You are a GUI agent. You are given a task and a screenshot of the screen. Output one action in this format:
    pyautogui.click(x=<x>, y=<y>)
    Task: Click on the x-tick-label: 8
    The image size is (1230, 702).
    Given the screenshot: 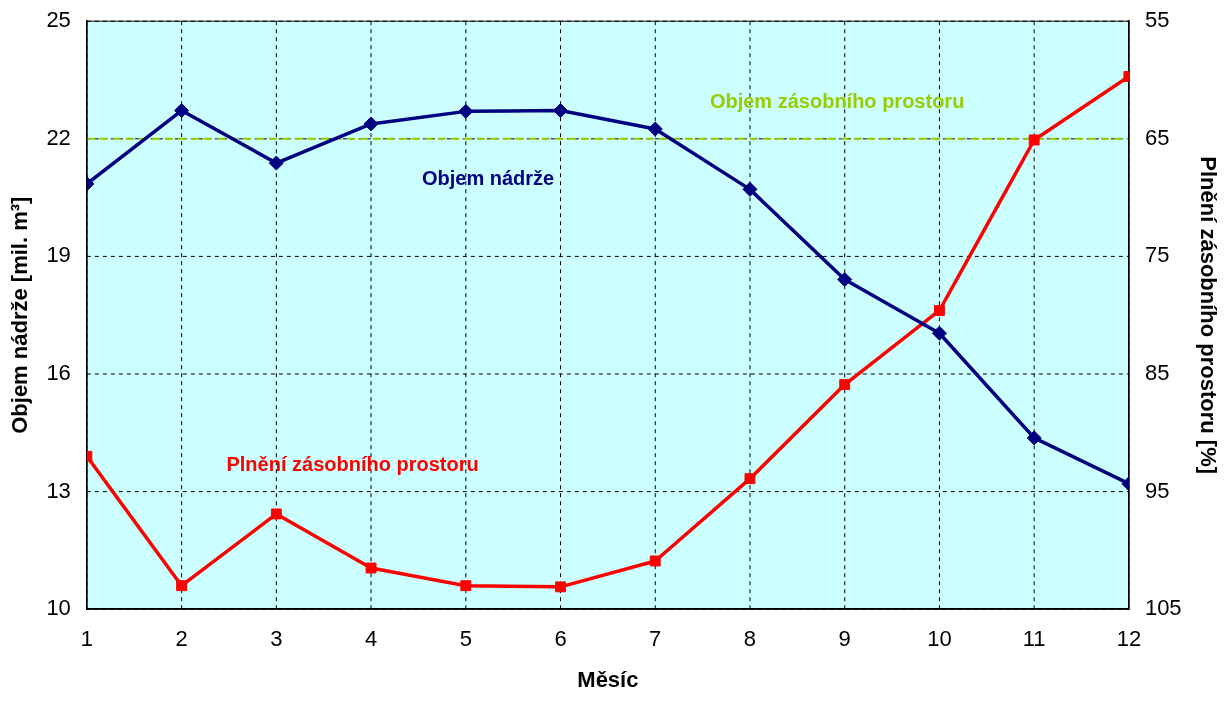 What is the action you would take?
    pyautogui.click(x=750, y=639)
    